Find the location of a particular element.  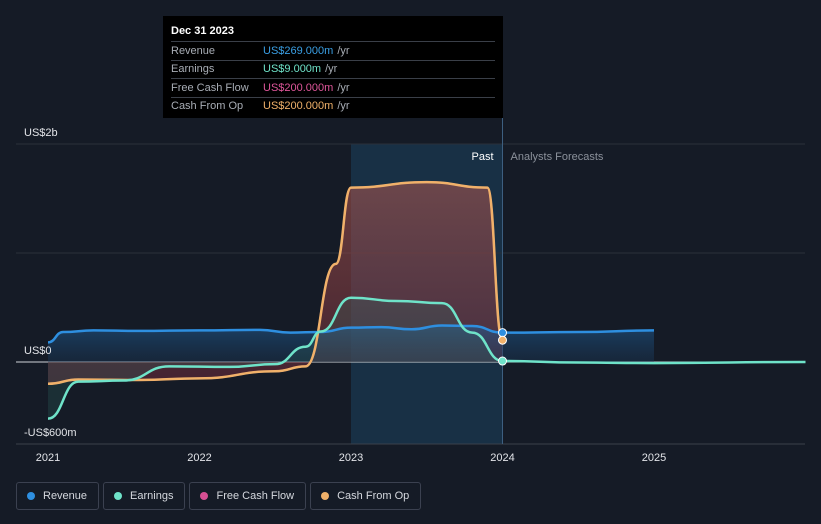

earnings-marker is located at coordinates (502, 361).